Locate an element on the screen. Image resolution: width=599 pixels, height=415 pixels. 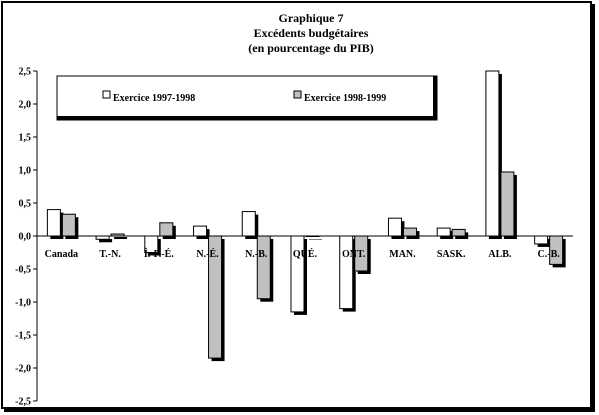
category-label: Î.-P.-É. is located at coordinates (159, 254).